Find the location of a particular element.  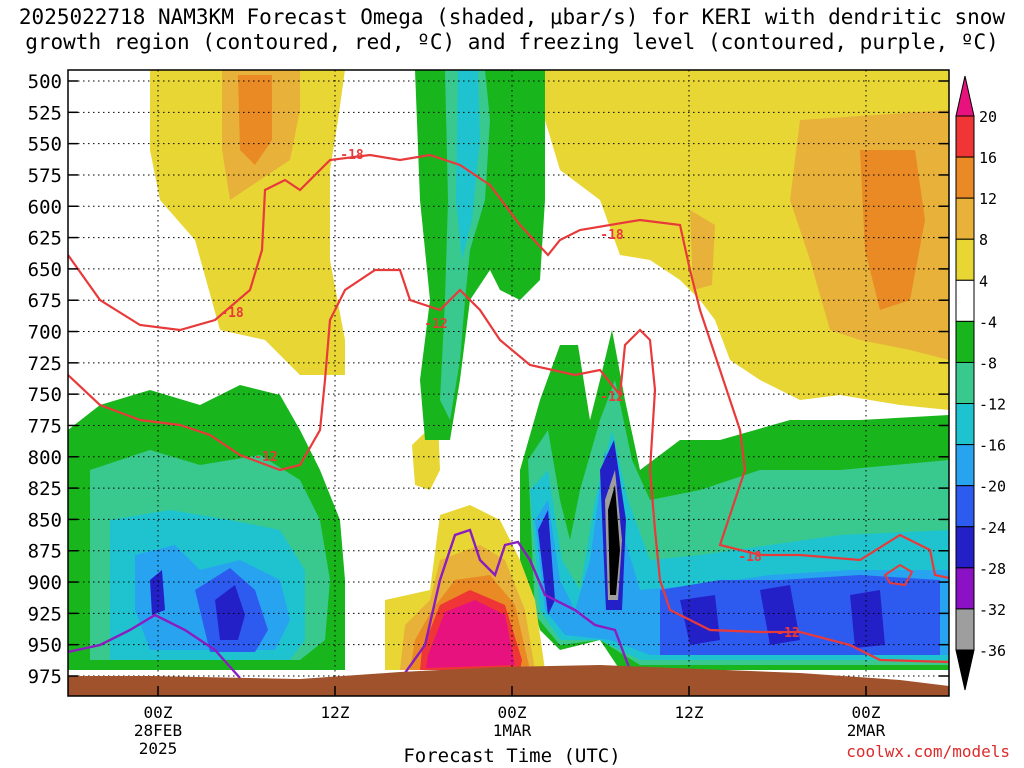

colorbar-label: -36 is located at coordinates (992, 651).